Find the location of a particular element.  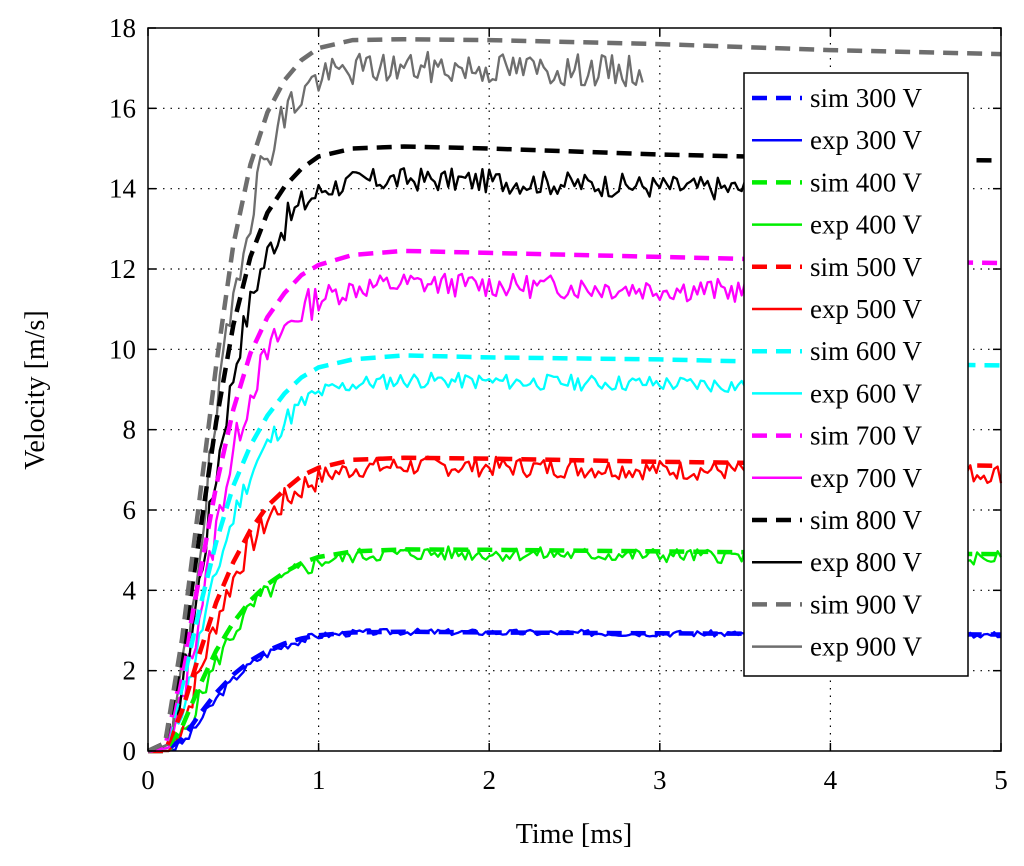

legend-label: exp 500 V is located at coordinates (866, 309).